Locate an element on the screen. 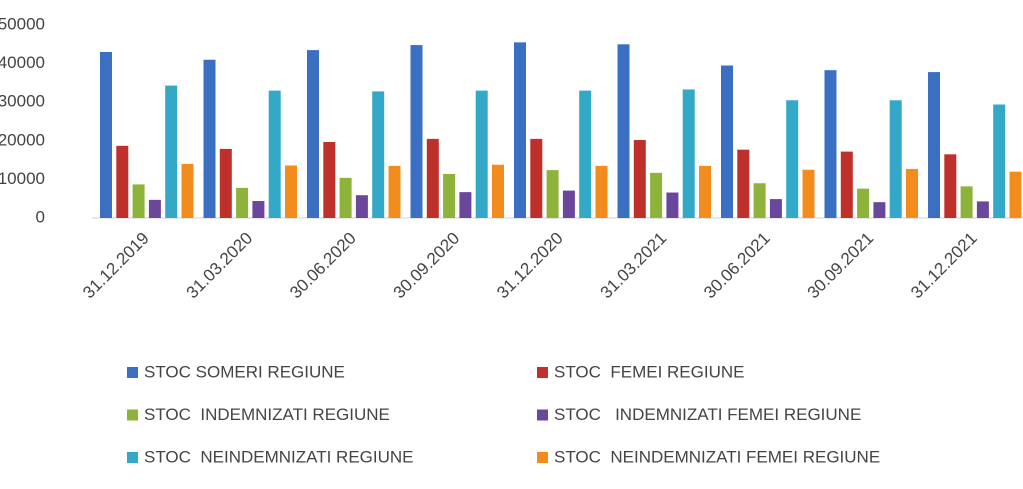  x-tick-label: 31.03.2021 is located at coordinates (634, 266).